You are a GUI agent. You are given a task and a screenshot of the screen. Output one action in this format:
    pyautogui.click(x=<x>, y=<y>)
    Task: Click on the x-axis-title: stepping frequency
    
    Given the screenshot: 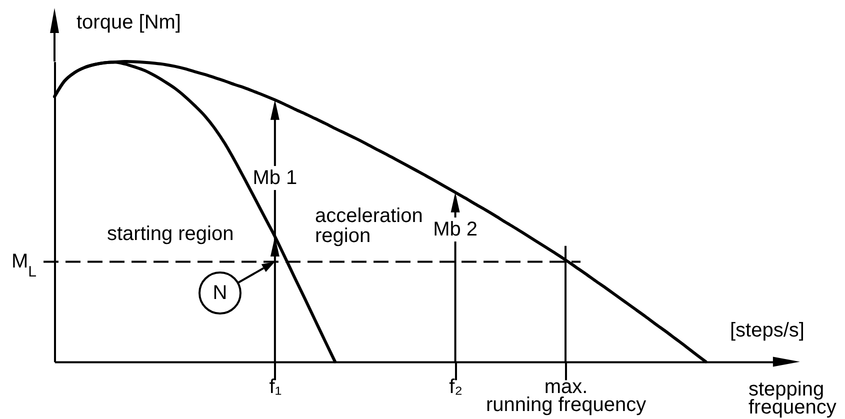 What is the action you would take?
    pyautogui.click(x=792, y=398)
    